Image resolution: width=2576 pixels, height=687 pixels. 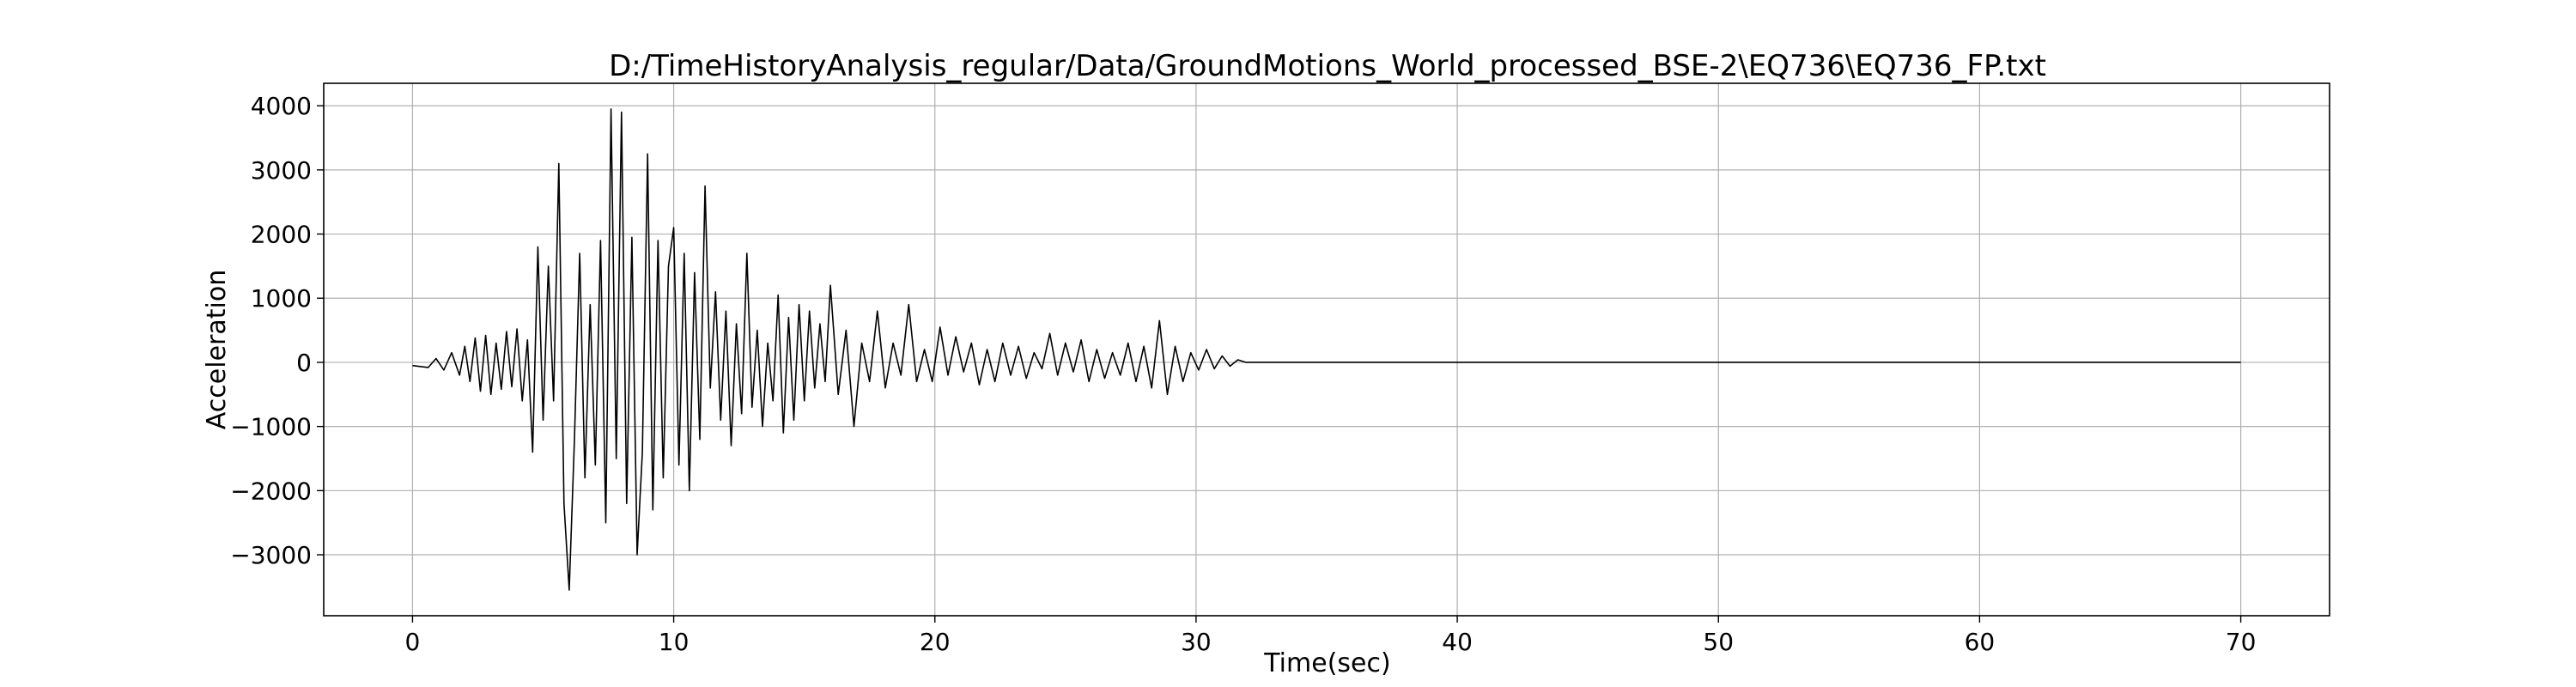 What do you see at coordinates (217, 349) in the screenshot?
I see `y-axis-label: Acceleration` at bounding box center [217, 349].